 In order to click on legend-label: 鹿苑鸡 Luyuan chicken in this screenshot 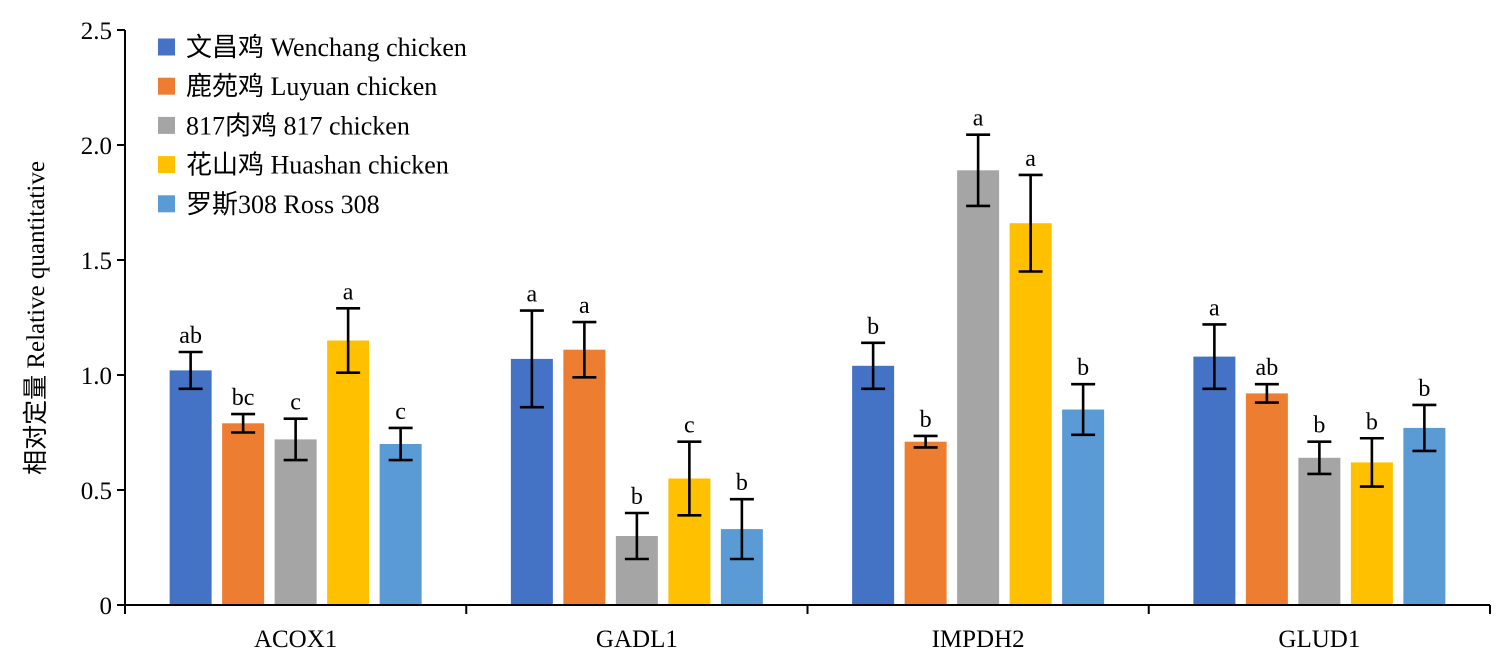, I will do `click(311, 86)`.